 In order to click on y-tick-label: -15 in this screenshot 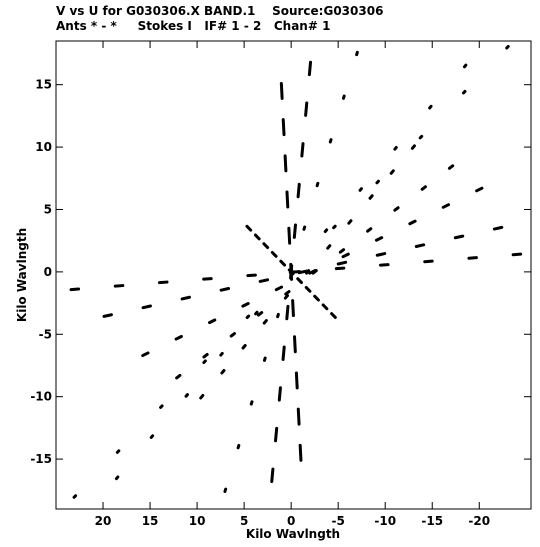, I will do `click(41, 459)`.